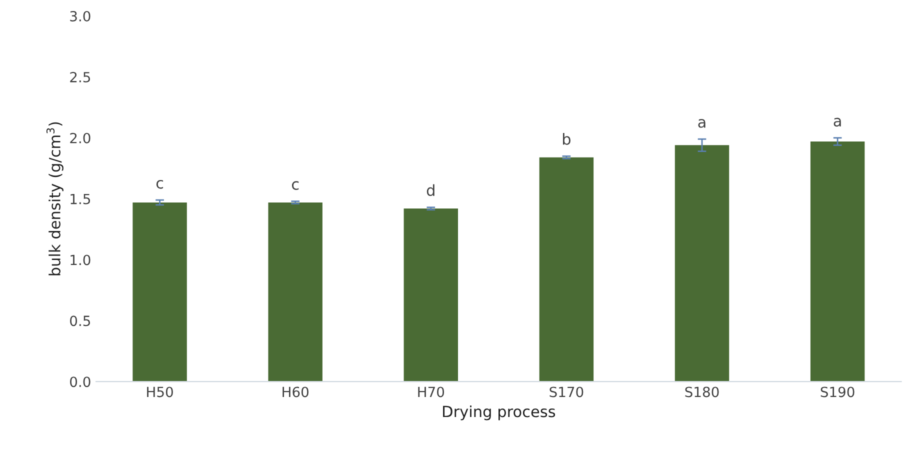 This screenshot has height=457, width=915. What do you see at coordinates (80, 77) in the screenshot?
I see `y-tick-label: 2.5` at bounding box center [80, 77].